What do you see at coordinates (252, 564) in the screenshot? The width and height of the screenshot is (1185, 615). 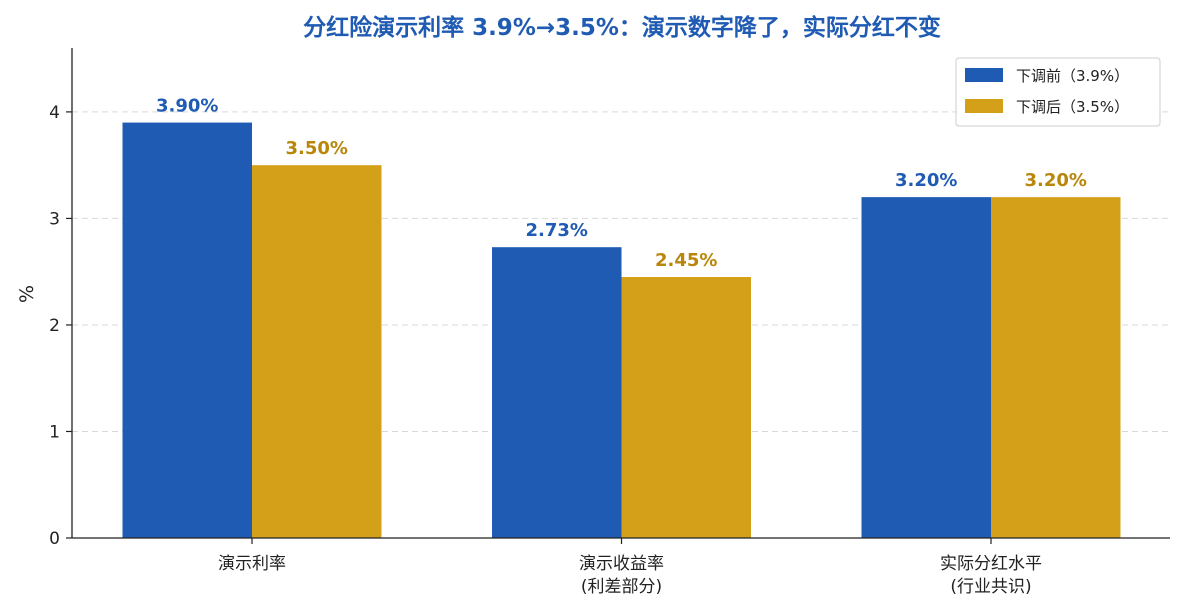 I see `x-tick-label: 演示利率` at bounding box center [252, 564].